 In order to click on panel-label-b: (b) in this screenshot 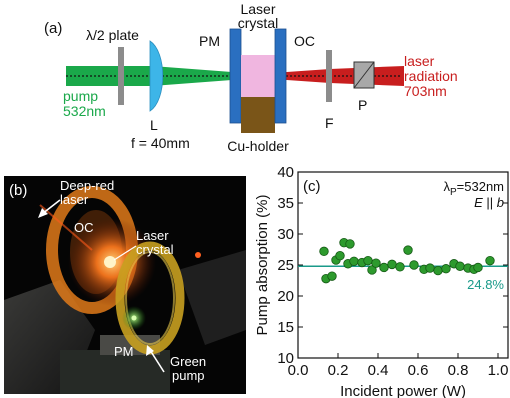, I will do `click(18, 190)`.